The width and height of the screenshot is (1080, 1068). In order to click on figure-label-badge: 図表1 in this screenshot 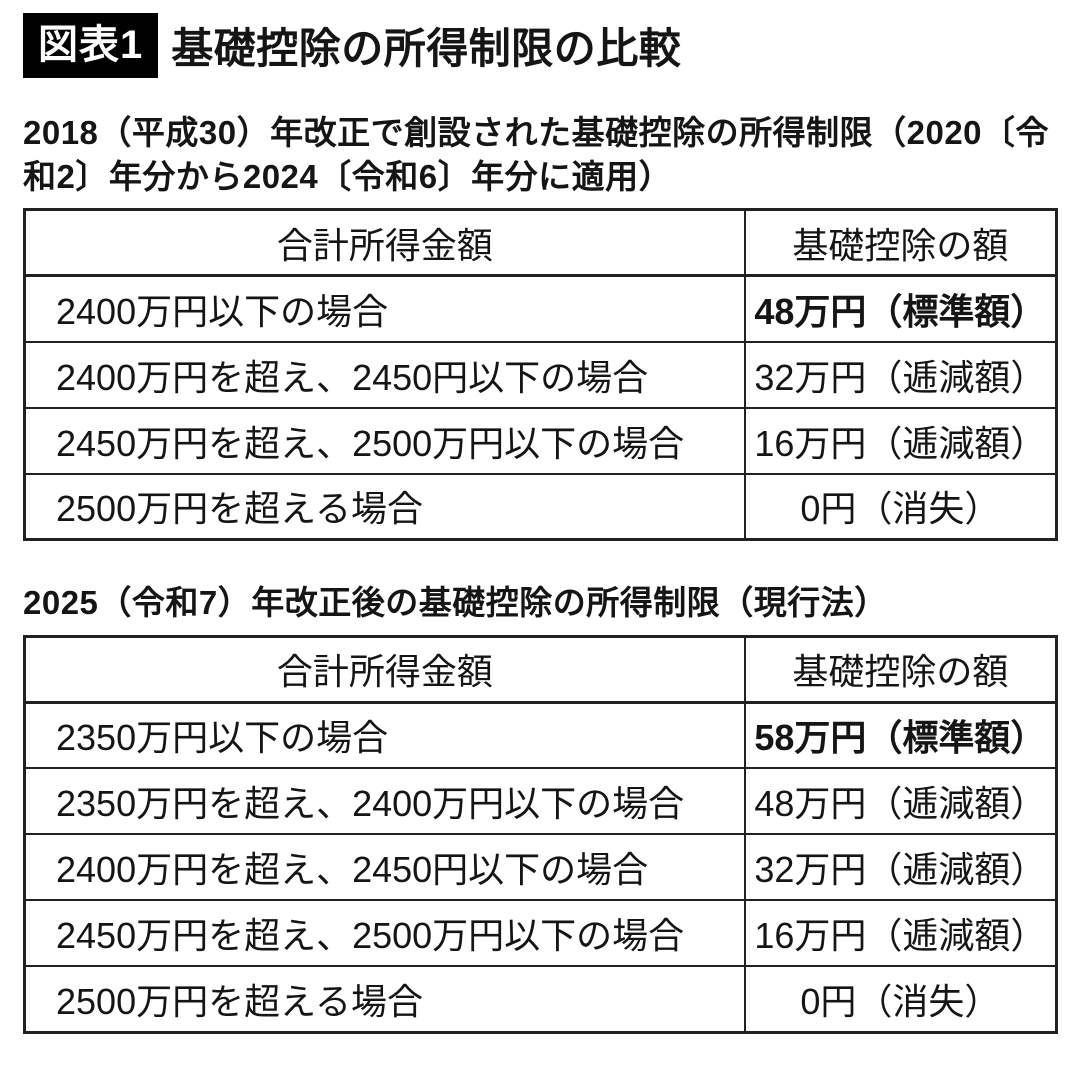, I will do `click(91, 45)`.